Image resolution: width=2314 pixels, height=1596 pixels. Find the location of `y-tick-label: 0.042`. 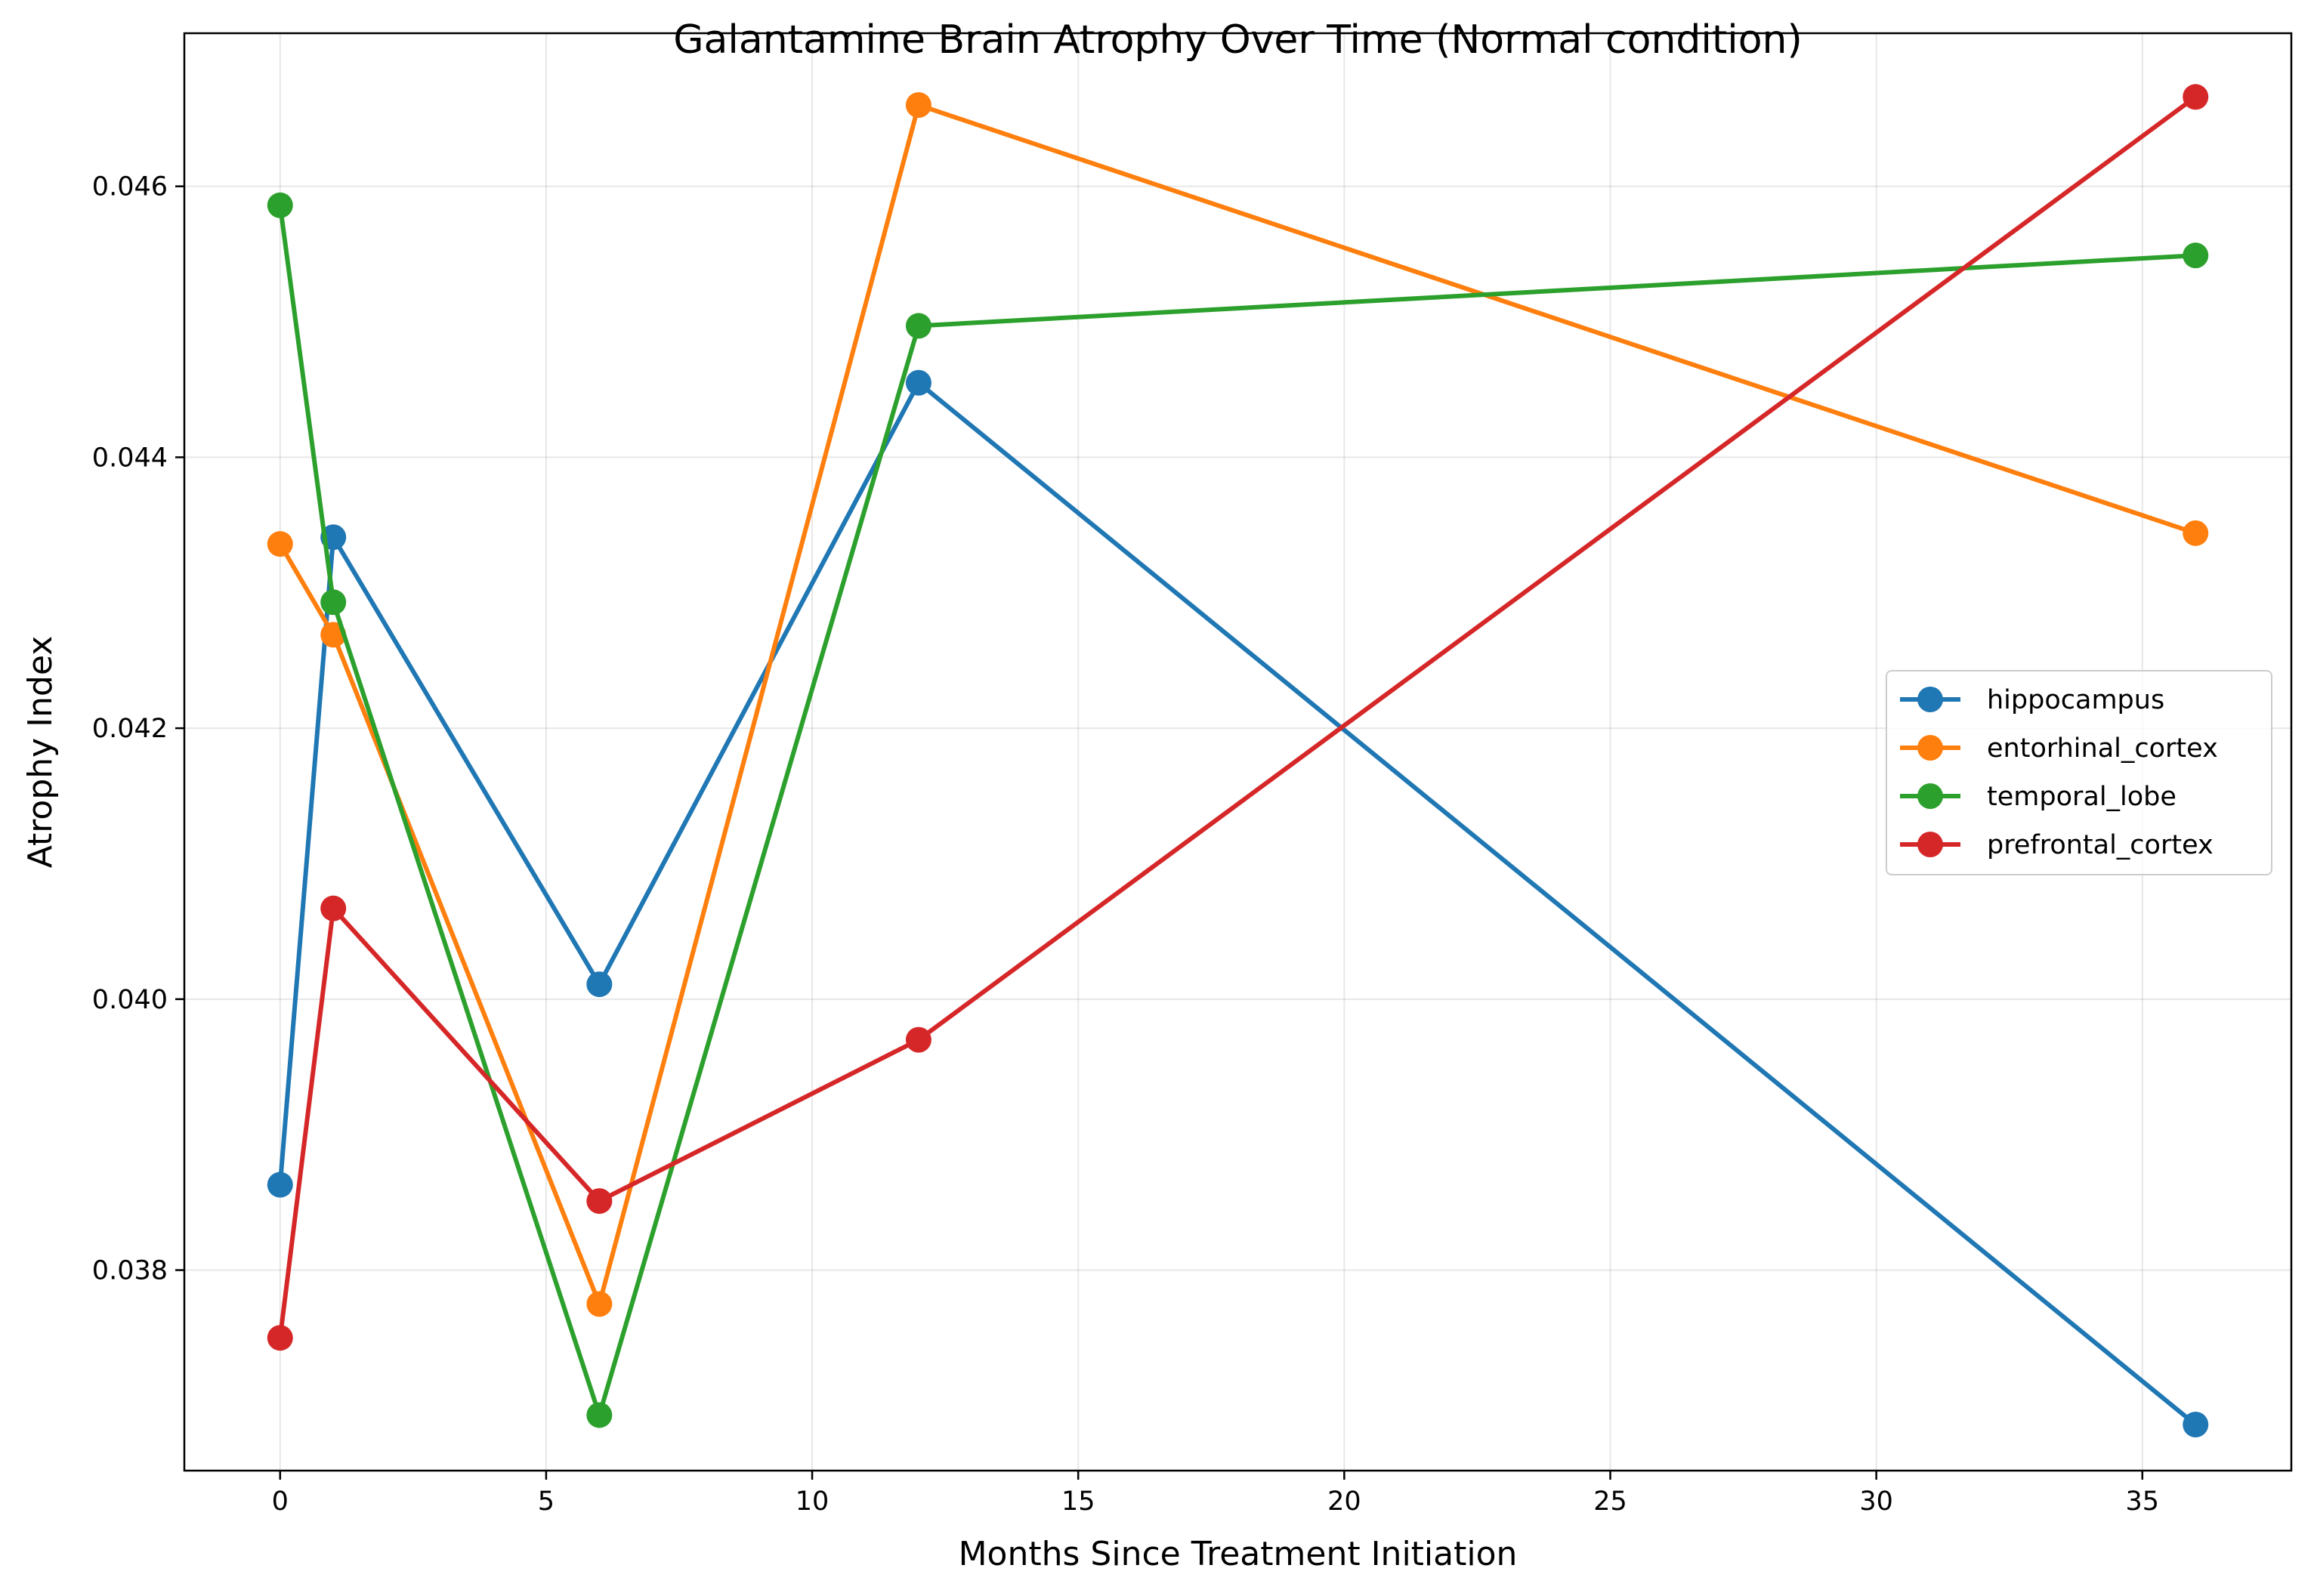

y-tick-label: 0.042 is located at coordinates (130, 729).